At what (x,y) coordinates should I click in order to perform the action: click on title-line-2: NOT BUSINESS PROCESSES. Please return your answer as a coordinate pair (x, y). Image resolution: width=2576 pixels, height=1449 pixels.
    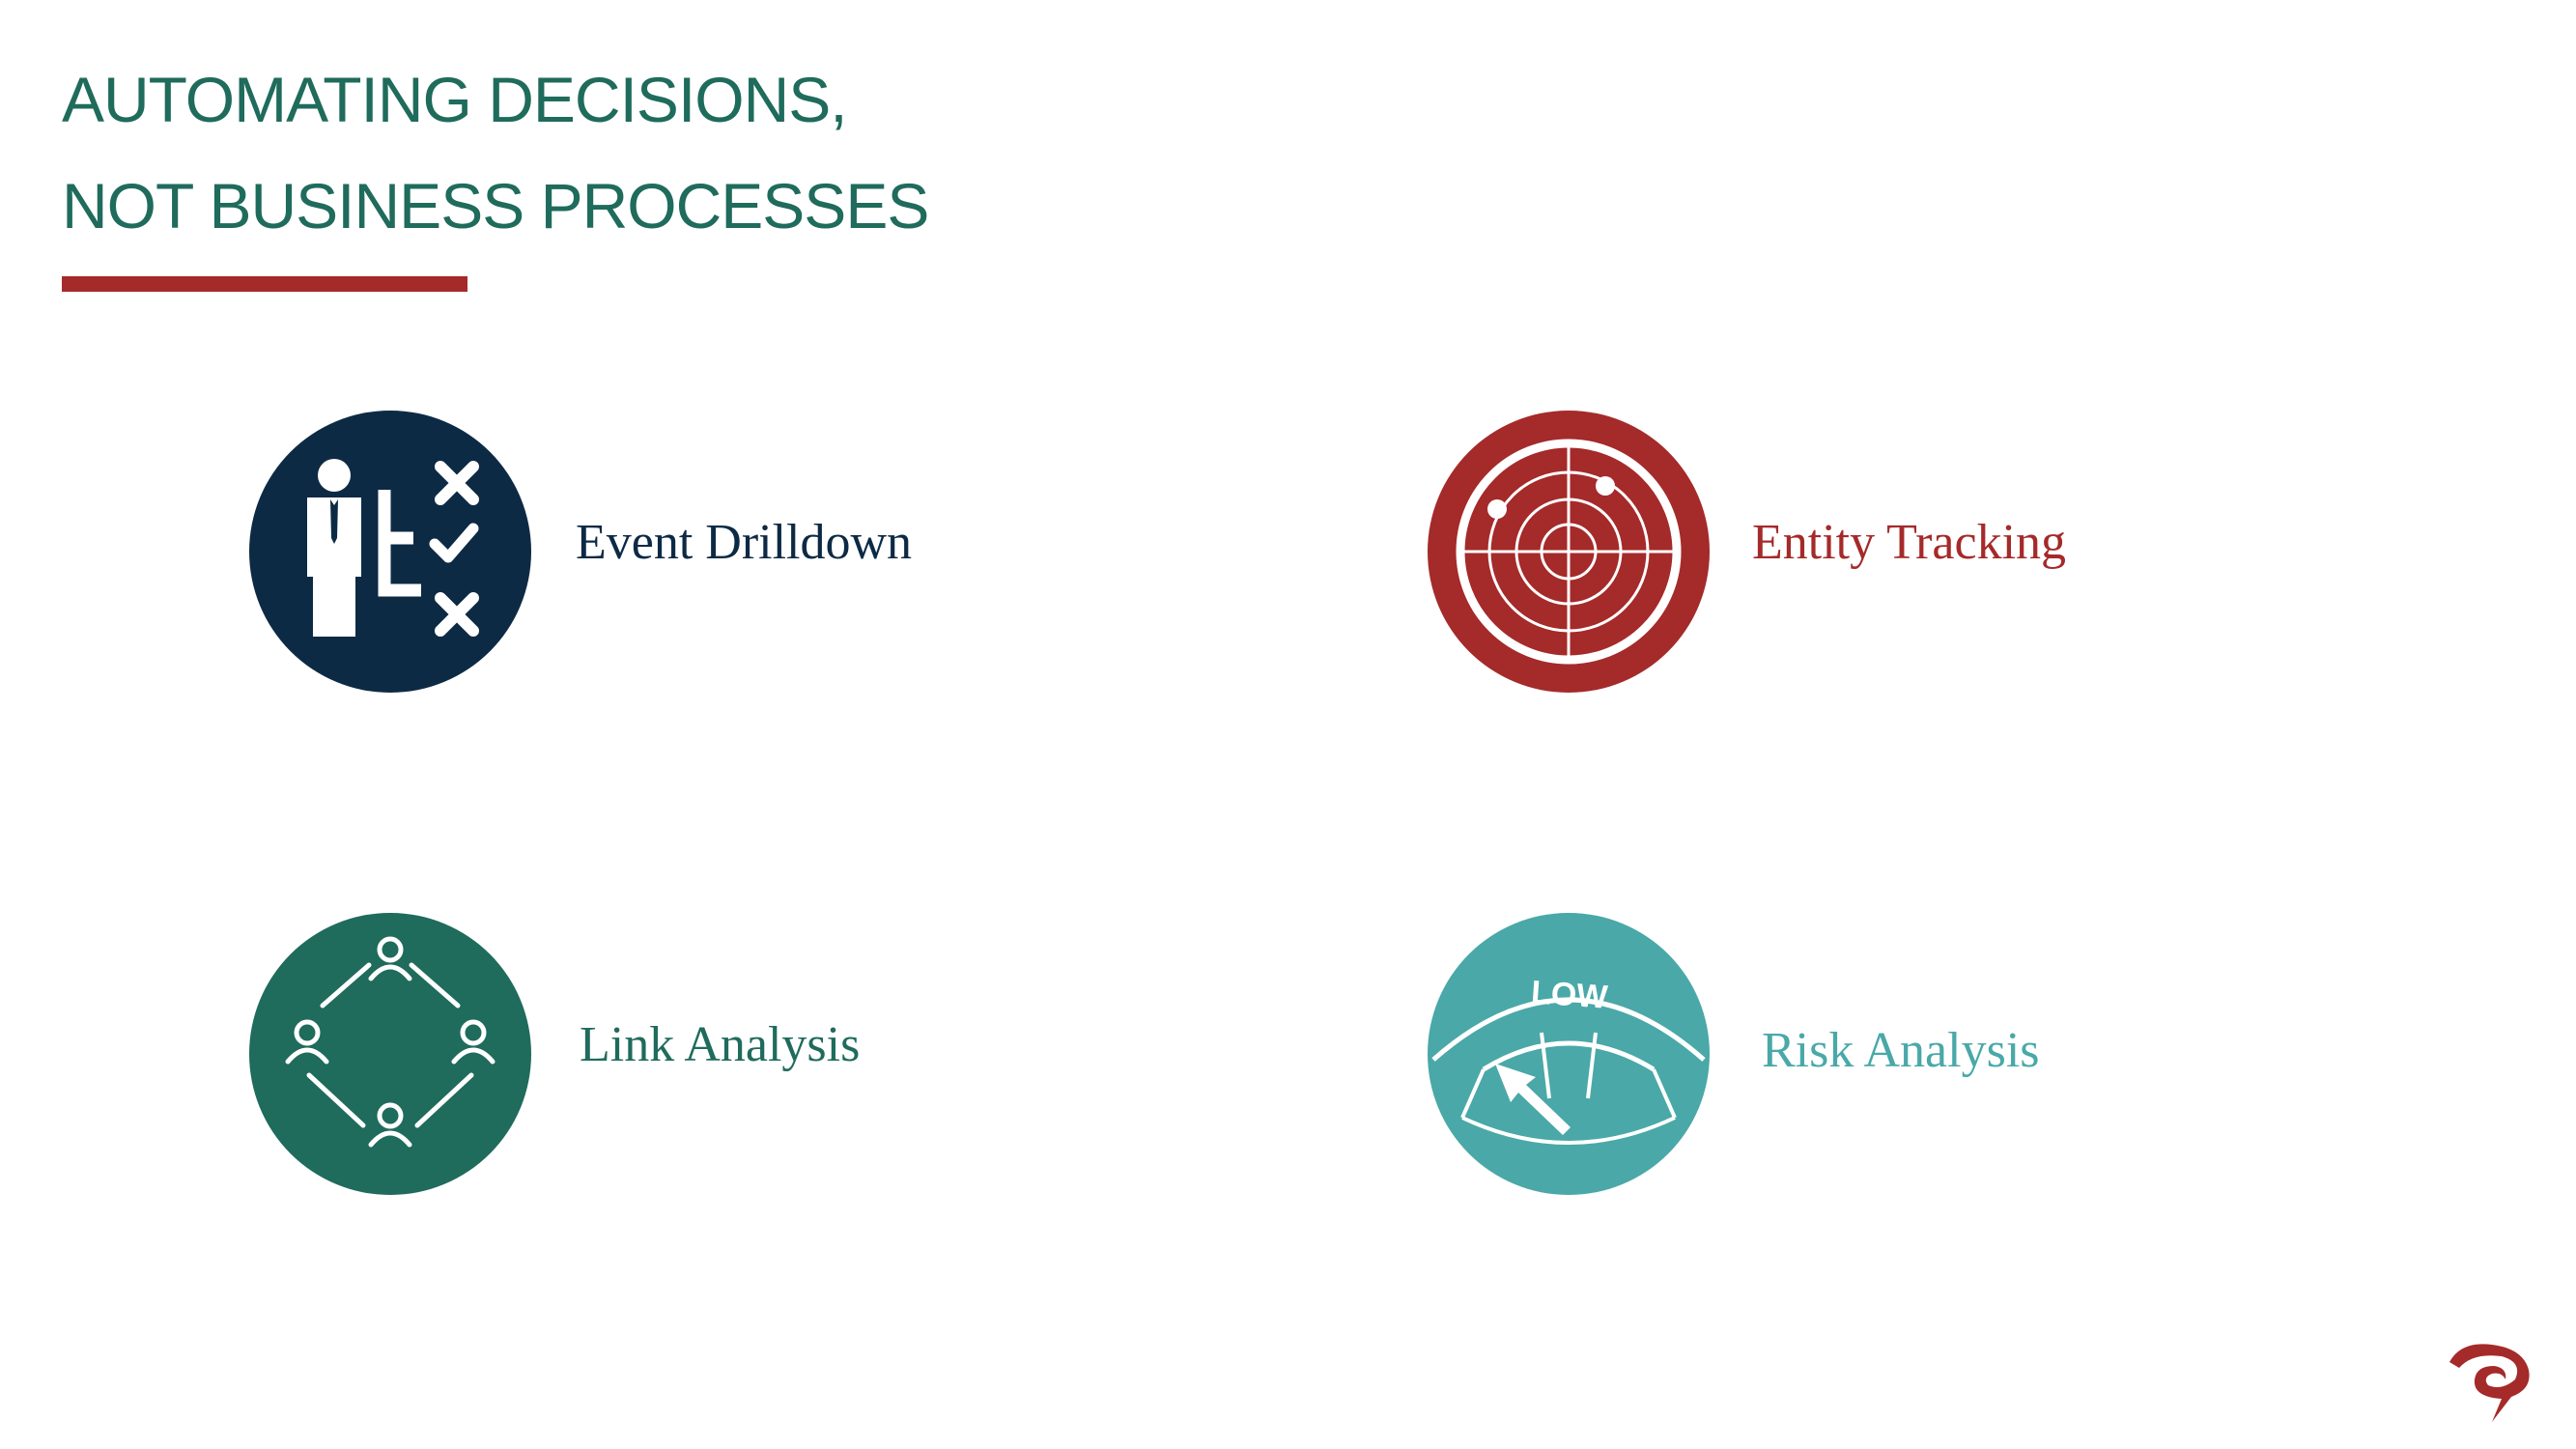
    Looking at the image, I should click on (495, 206).